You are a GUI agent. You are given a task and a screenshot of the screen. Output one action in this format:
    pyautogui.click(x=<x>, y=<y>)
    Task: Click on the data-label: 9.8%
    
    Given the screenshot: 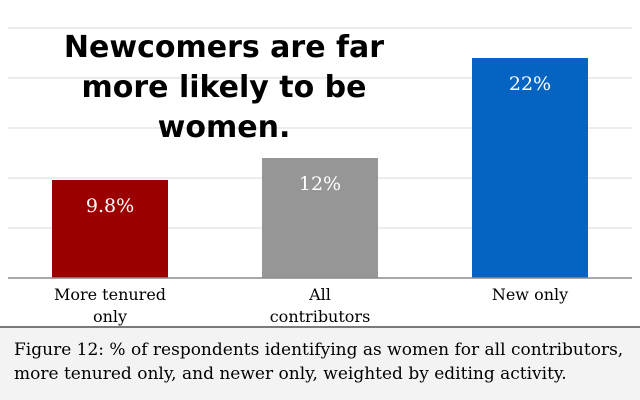 What is the action you would take?
    pyautogui.click(x=110, y=206)
    